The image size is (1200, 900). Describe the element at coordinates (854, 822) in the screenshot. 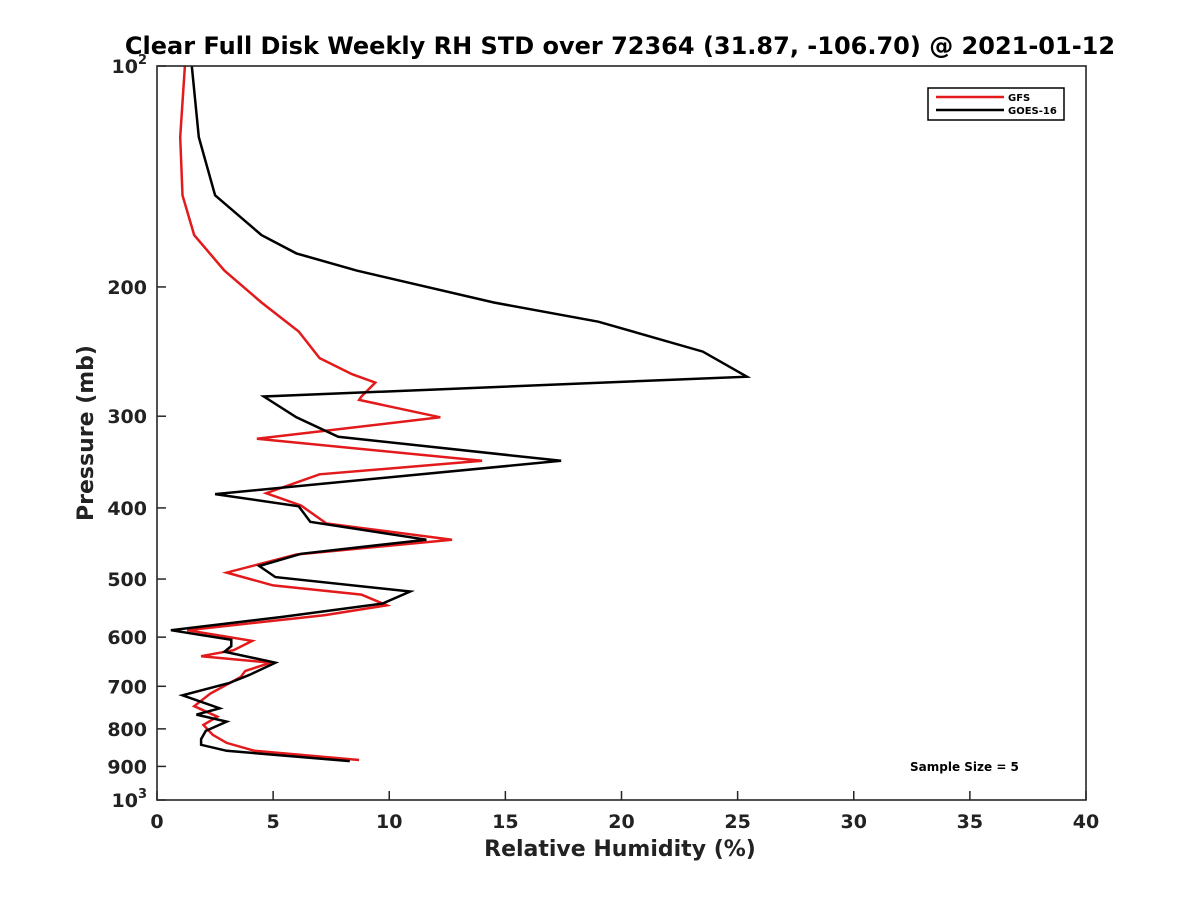

I see `x-tick-label: 30` at that location.